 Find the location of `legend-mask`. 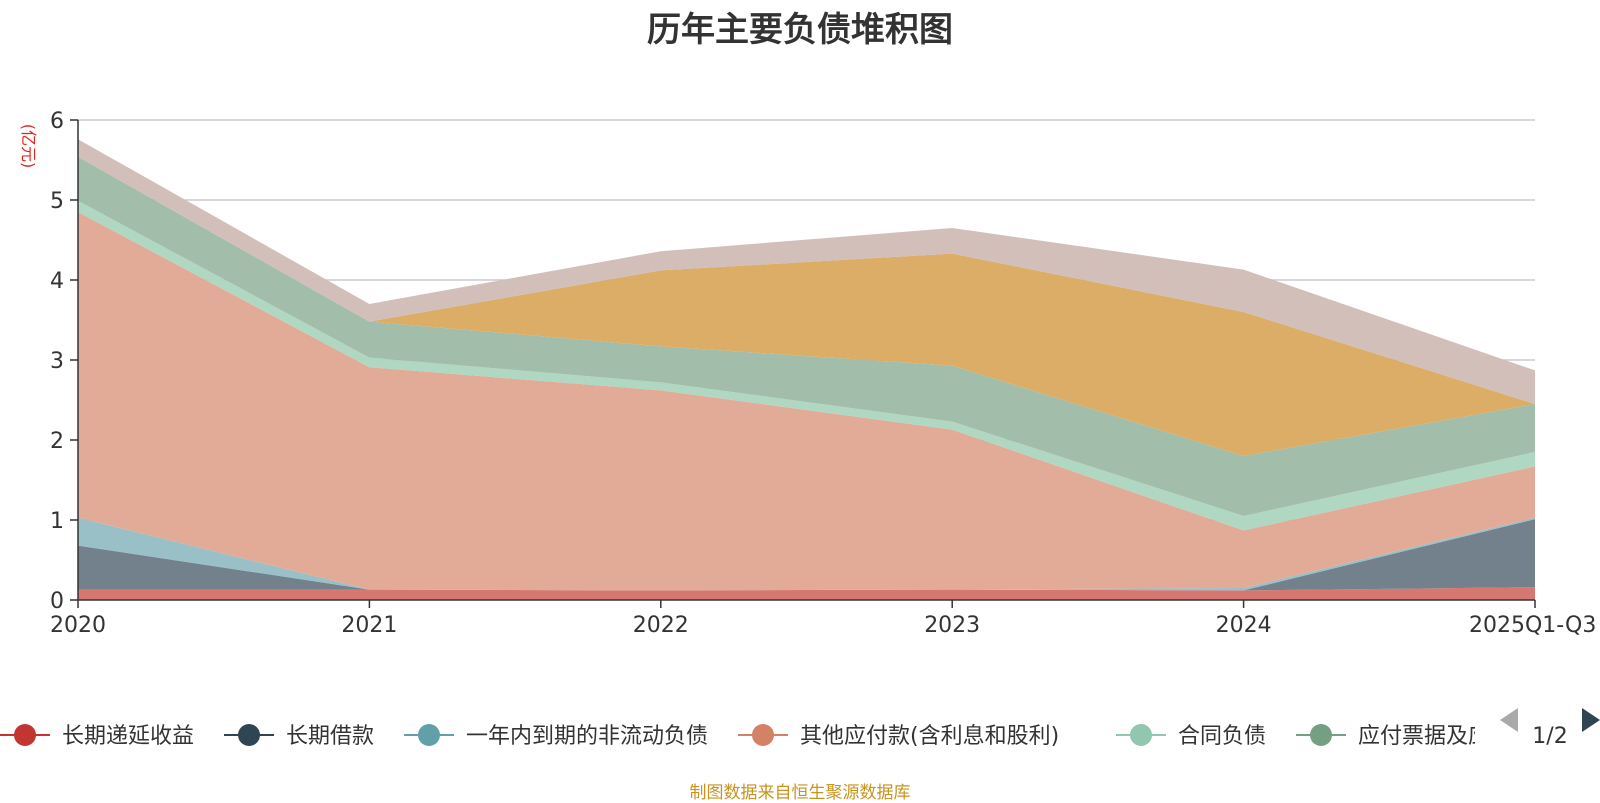

legend-mask is located at coordinates (1537, 735).